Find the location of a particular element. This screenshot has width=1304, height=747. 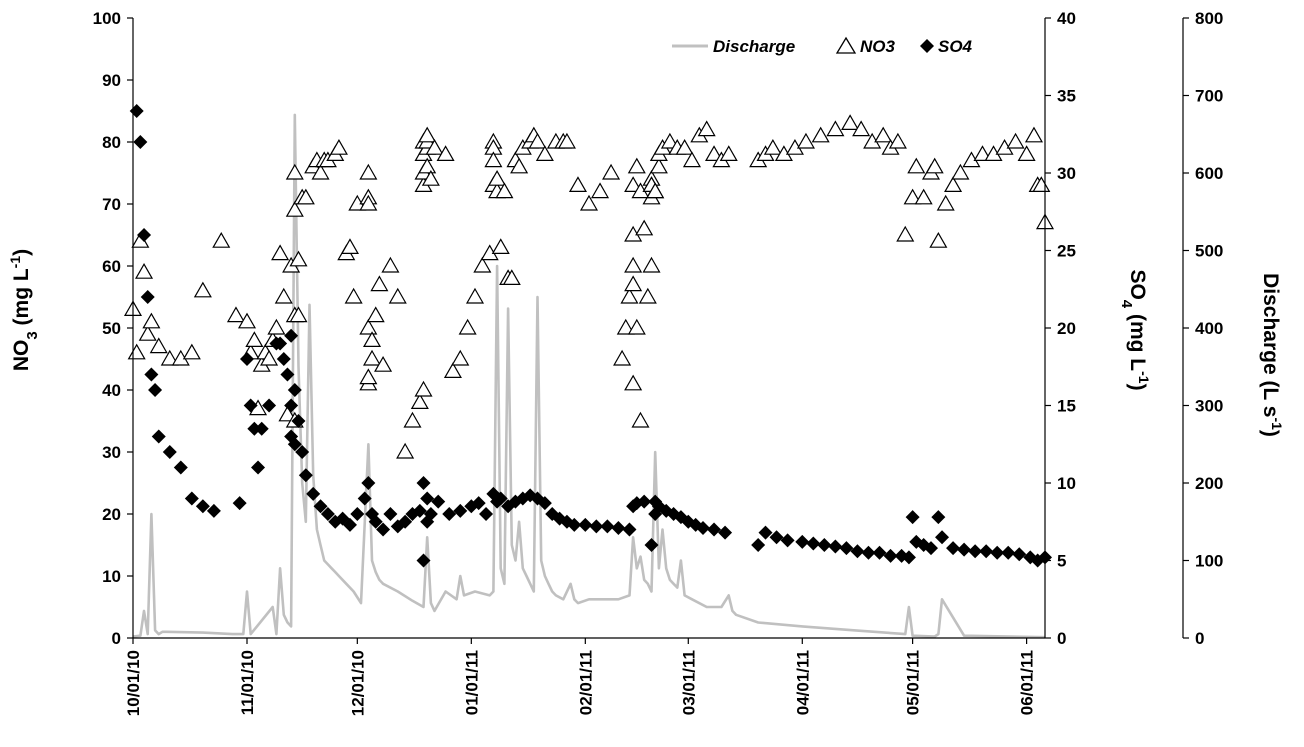

y-so4-tick-label: 40 is located at coordinates (1066, 18).